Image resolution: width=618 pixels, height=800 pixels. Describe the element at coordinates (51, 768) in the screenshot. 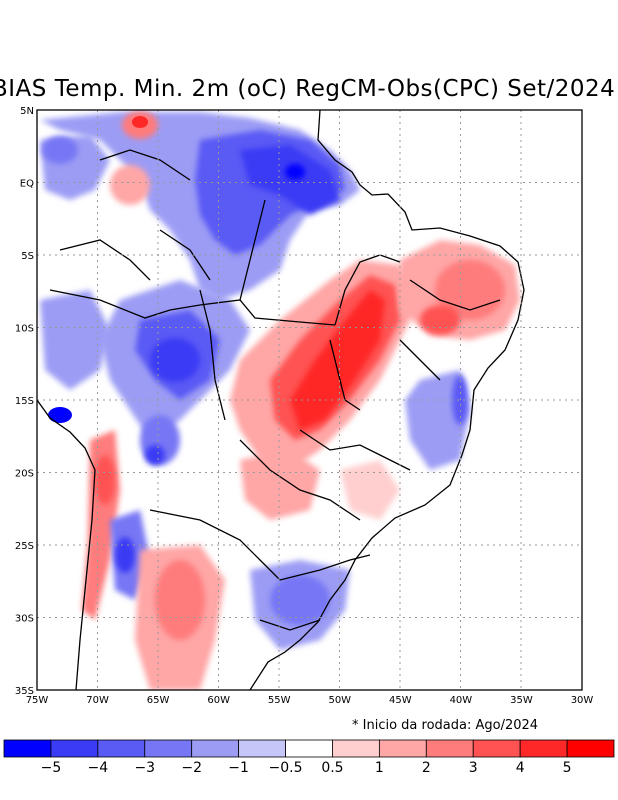

I see `colorbar-label: −5` at that location.